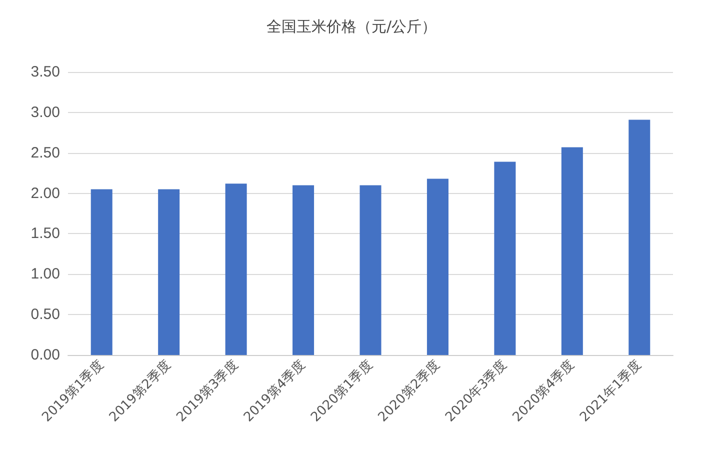 This screenshot has width=703, height=467. I want to click on y-tick-label: 1.50, so click(45, 233).